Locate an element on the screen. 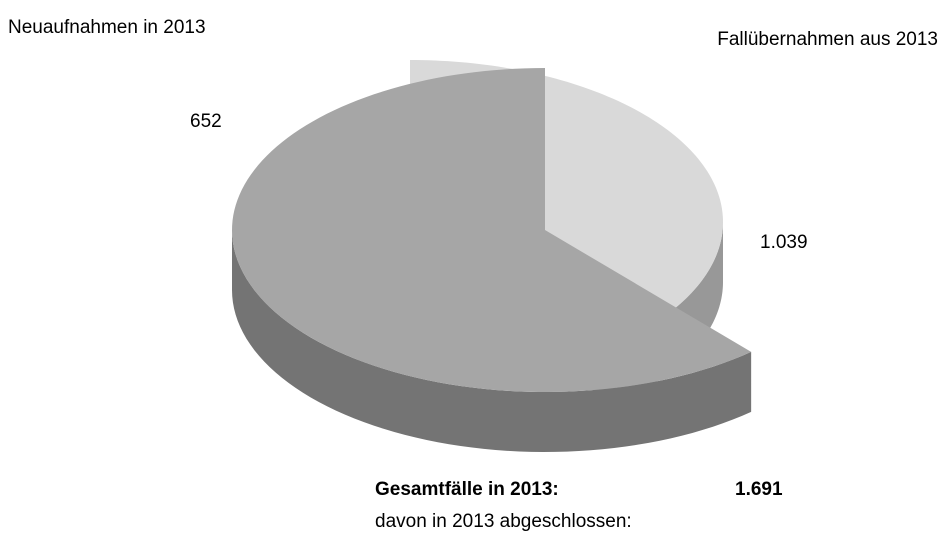 This screenshot has width=944, height=534. category-label: Neuaufnahmen in 2013 is located at coordinates (107, 27).